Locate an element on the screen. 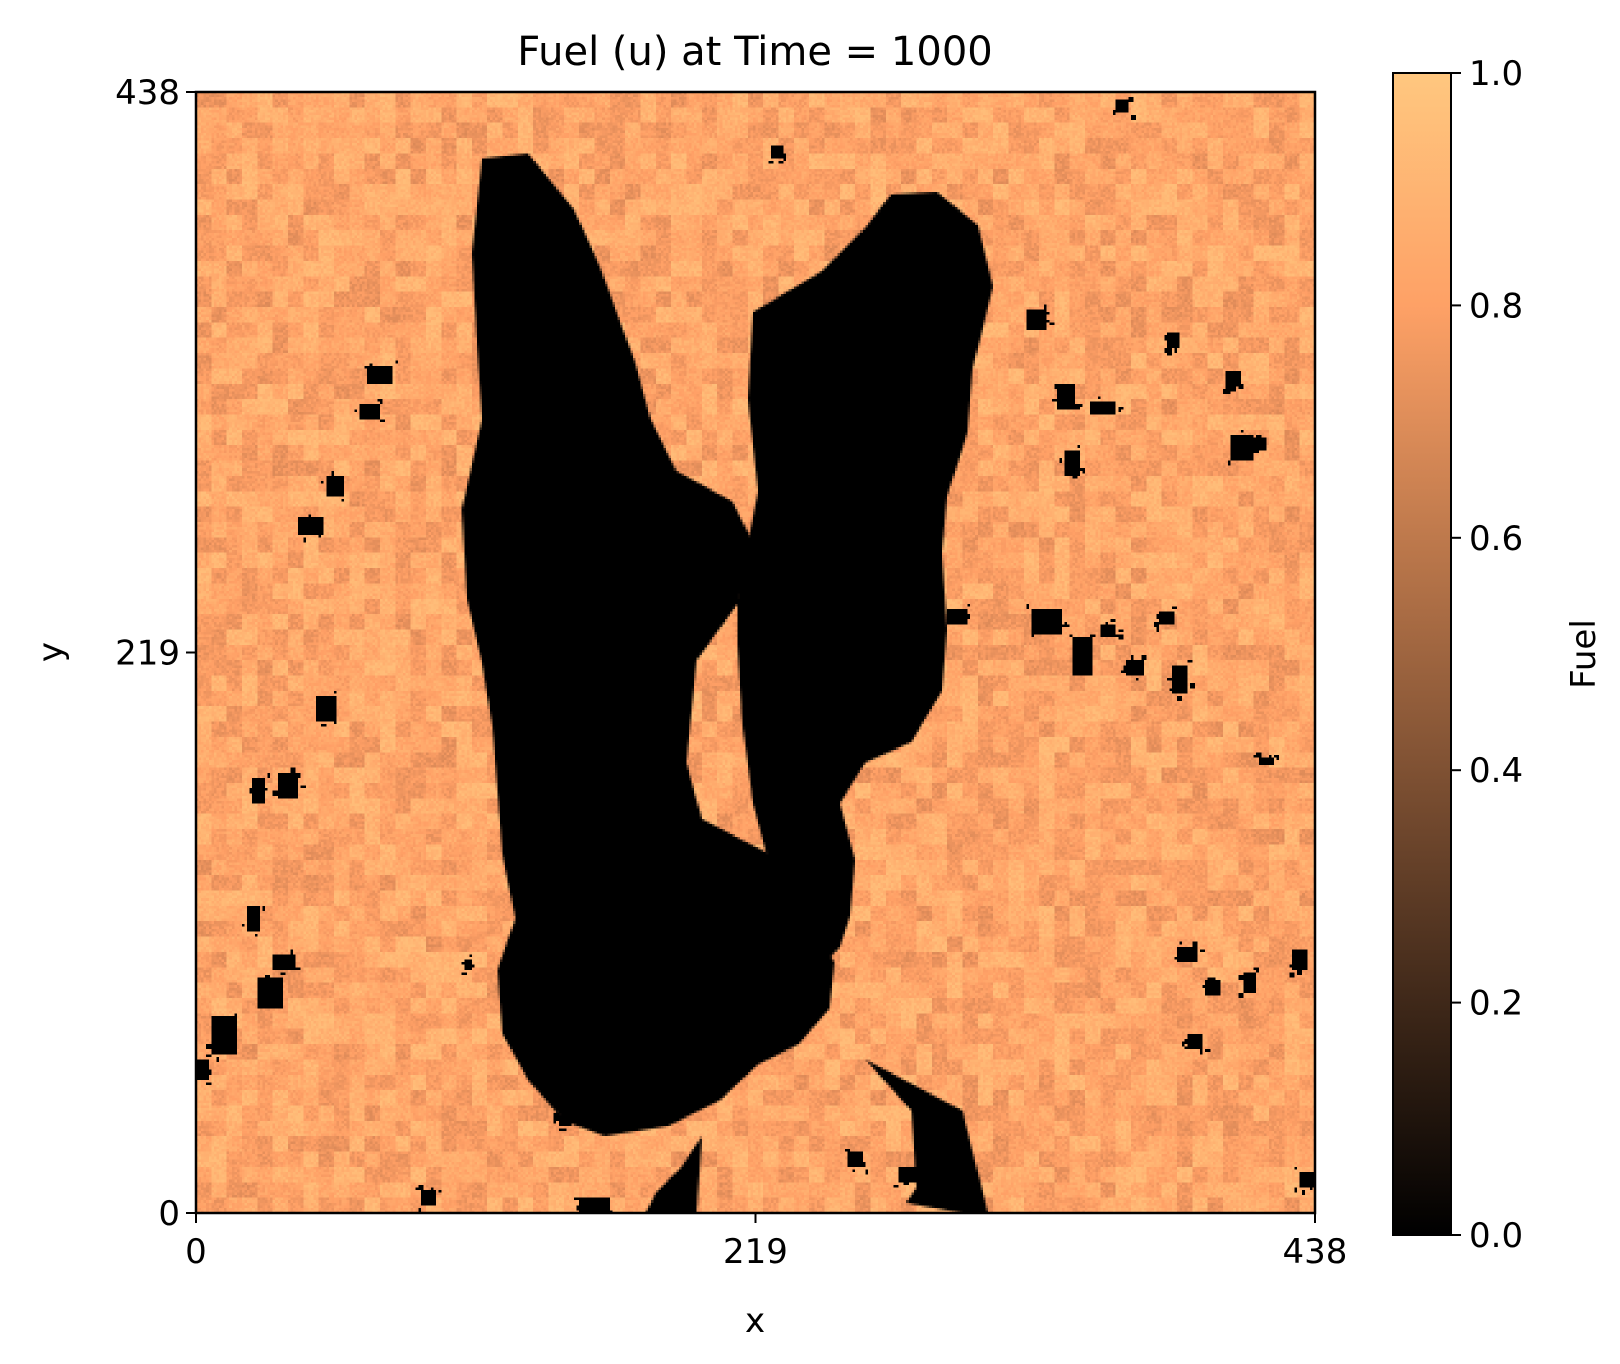 The height and width of the screenshot is (1364, 1620). y-tick-label: 438 is located at coordinates (147, 93).